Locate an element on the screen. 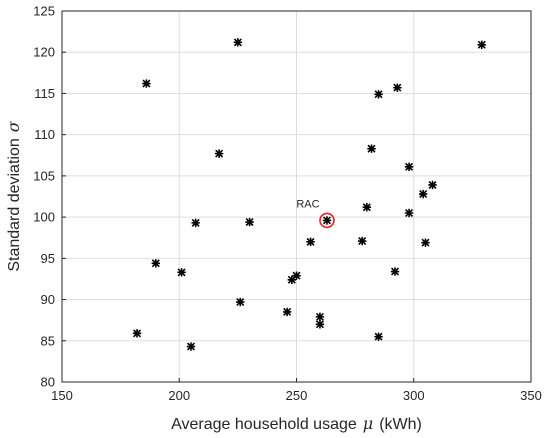 The height and width of the screenshot is (438, 550). y-tick-label: 105 is located at coordinates (44, 175).